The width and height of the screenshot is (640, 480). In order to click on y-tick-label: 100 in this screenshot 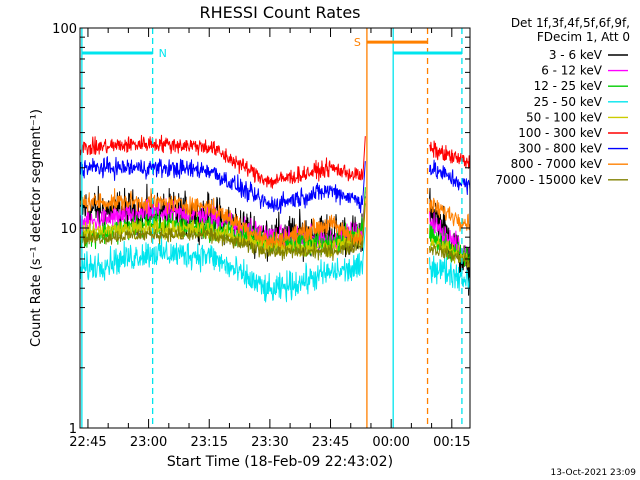, I will do `click(64, 29)`.